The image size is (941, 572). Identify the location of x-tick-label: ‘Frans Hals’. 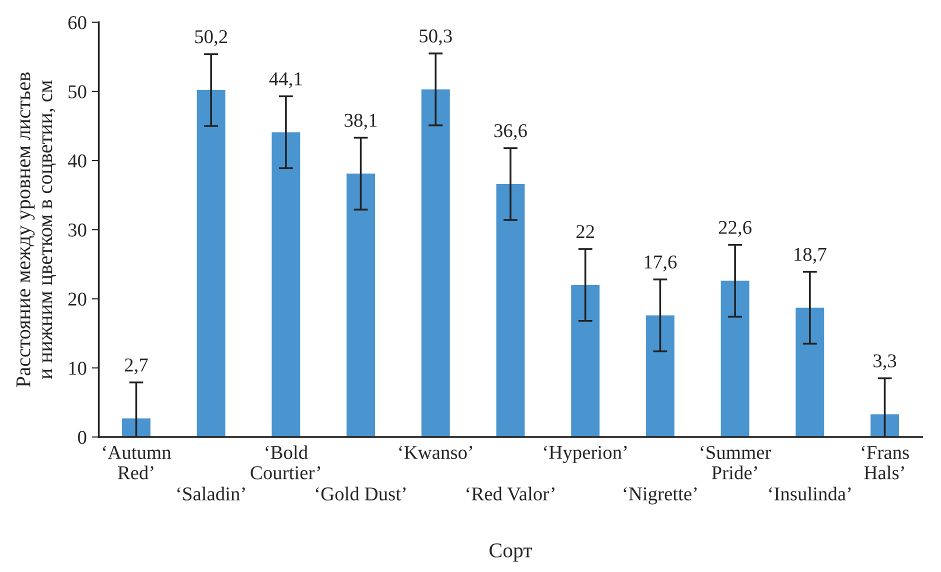
(885, 463).